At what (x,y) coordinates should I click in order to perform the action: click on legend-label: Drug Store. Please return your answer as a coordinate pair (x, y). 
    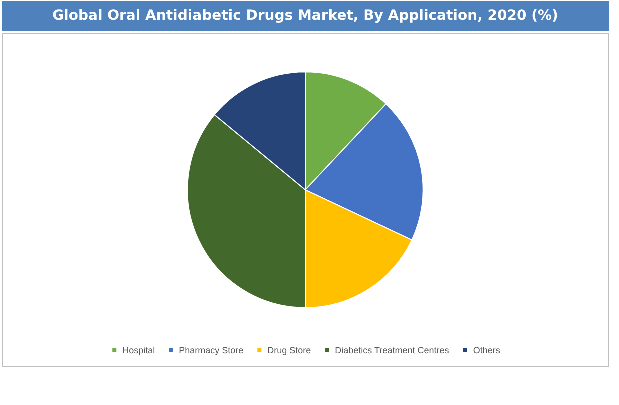
    Looking at the image, I should click on (290, 351).